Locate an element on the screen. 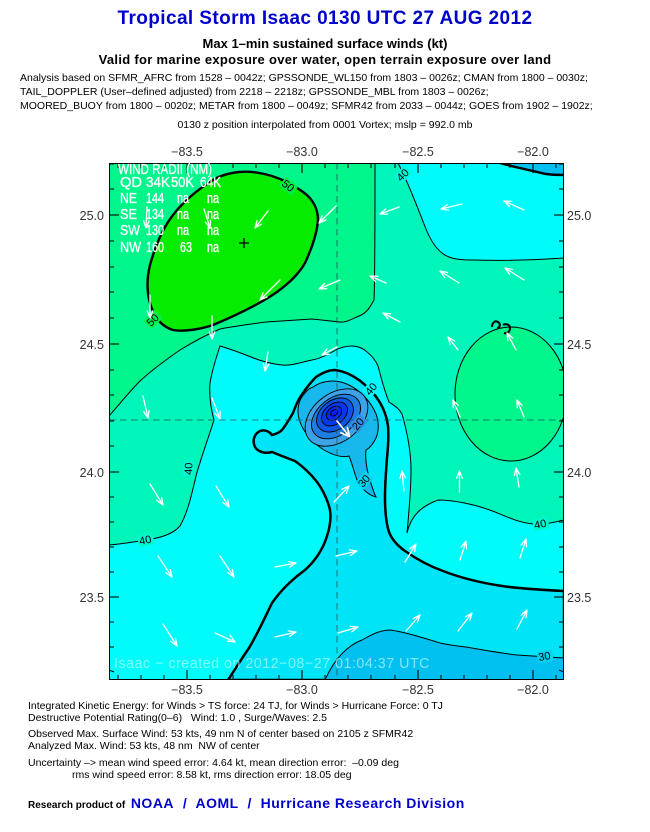 The image size is (650, 832). svg-text: 64K is located at coordinates (210, 182).